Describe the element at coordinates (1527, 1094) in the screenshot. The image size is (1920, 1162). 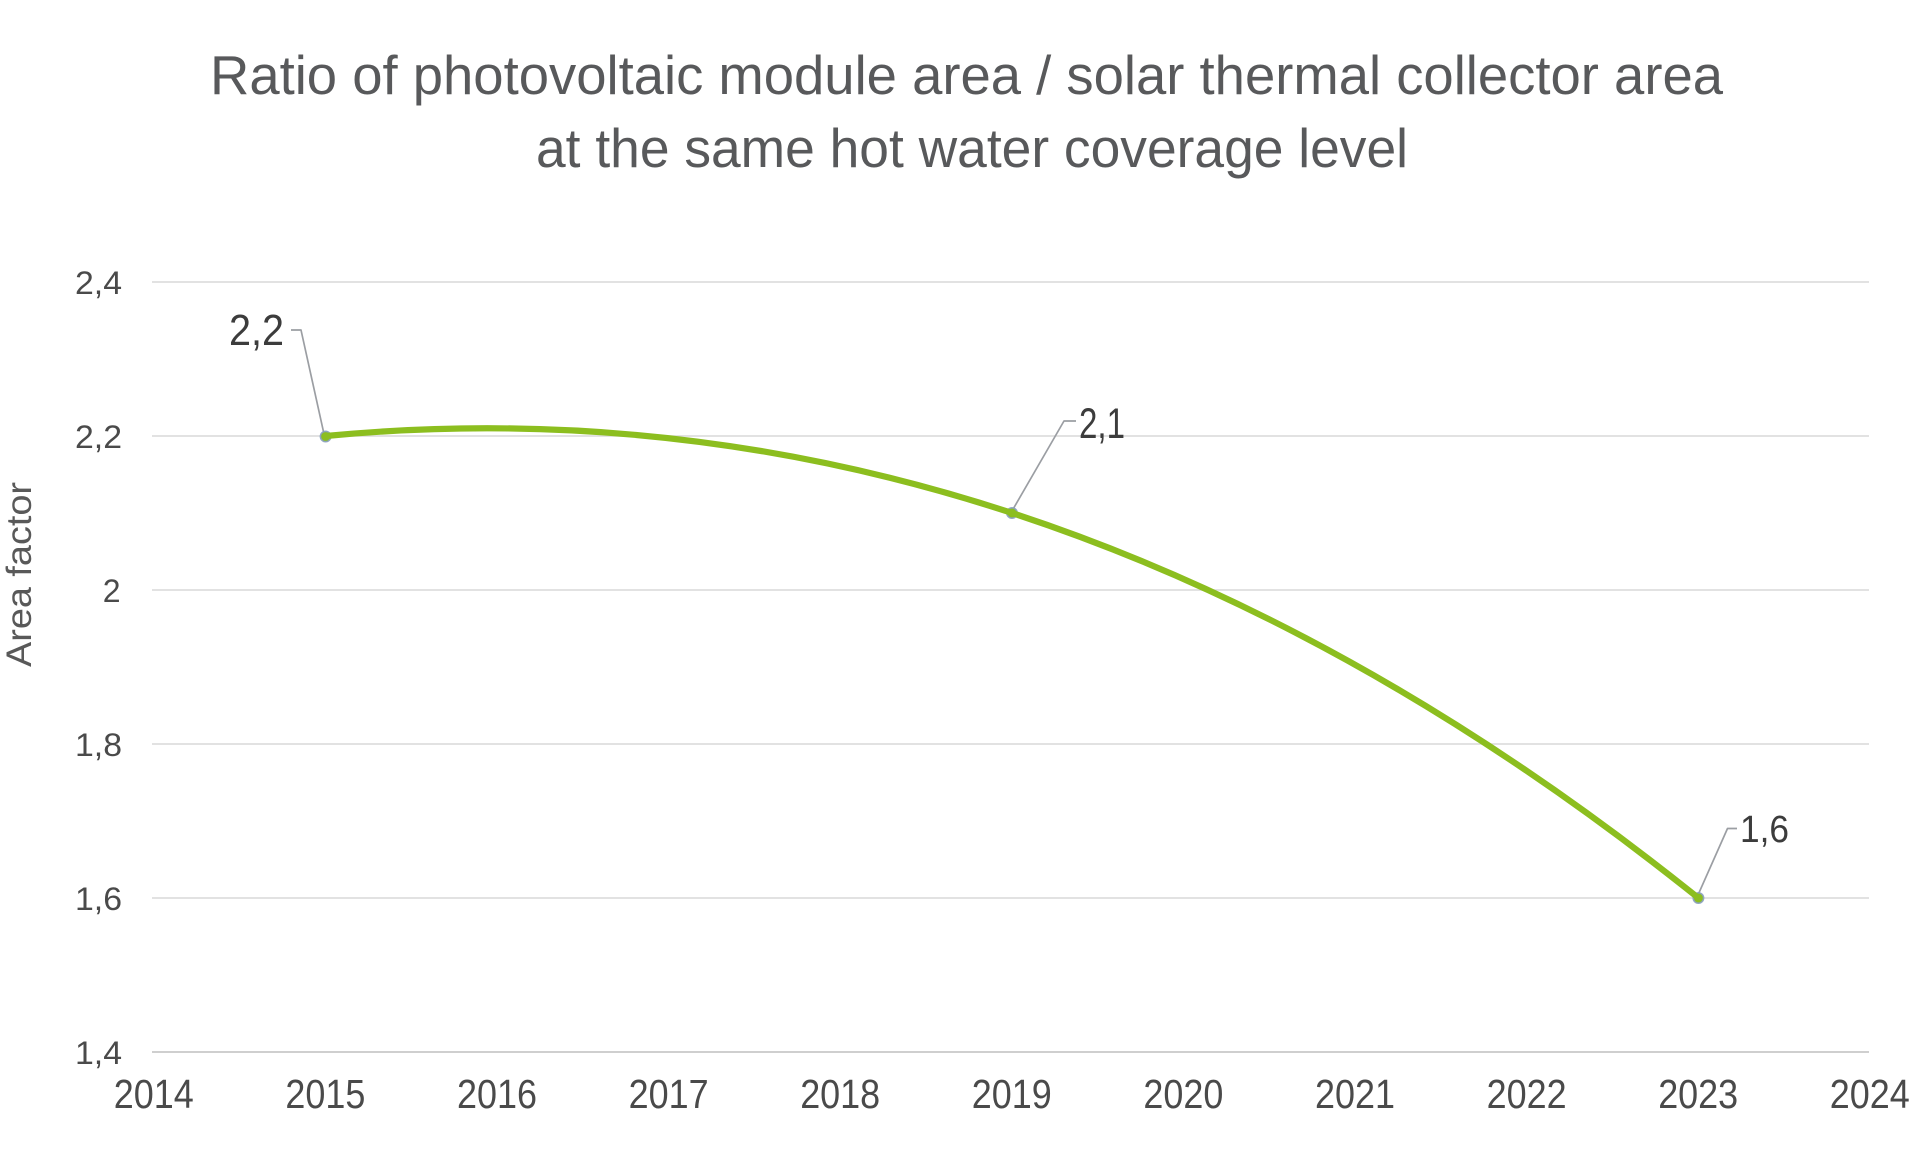
I see `svg-text: 2022` at that location.